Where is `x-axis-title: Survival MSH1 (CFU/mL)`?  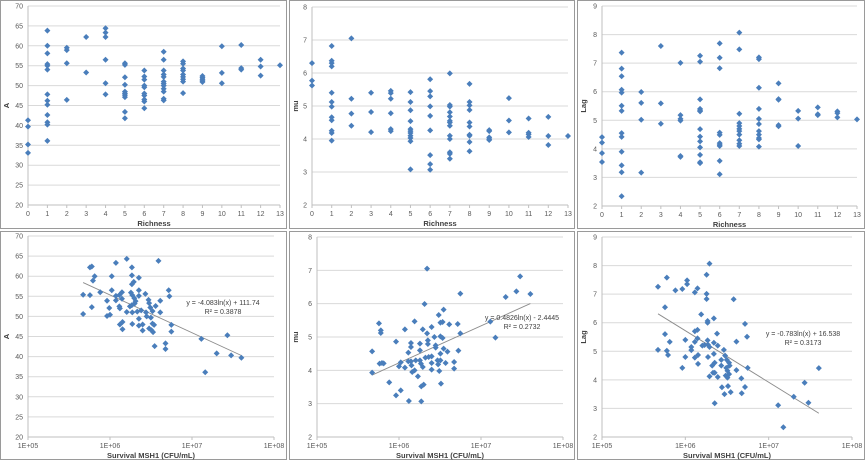 x-axis-title: Survival MSH1 (CFU/mL) is located at coordinates (151, 455).